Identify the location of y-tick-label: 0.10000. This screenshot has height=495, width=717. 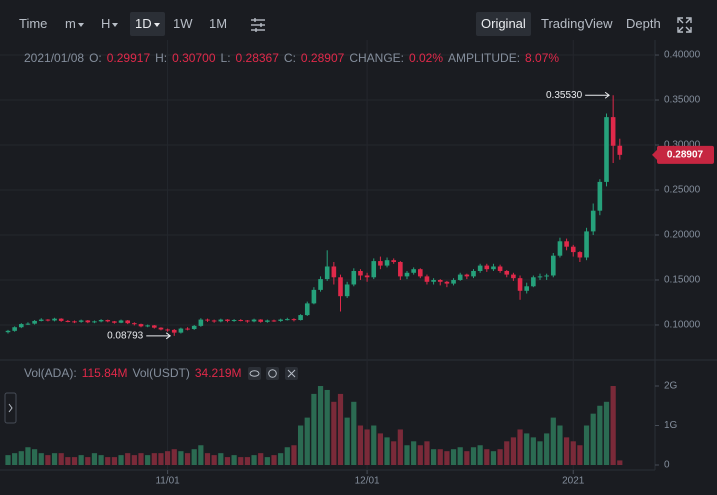
(682, 325).